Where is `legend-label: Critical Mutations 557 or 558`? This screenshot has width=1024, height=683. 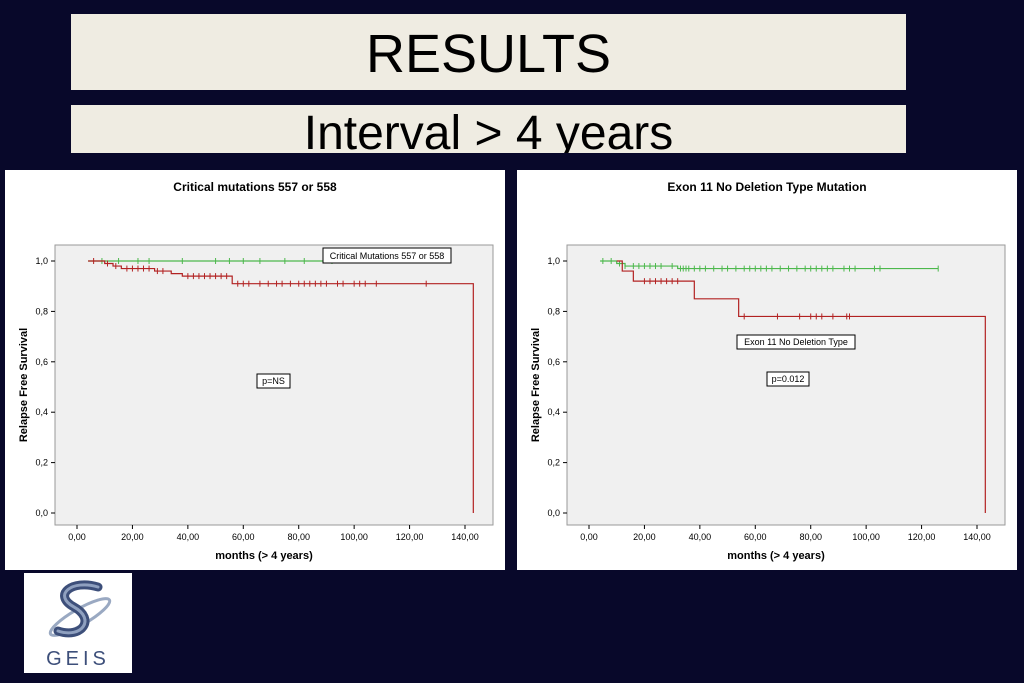
legend-label: Critical Mutations 557 or 558 is located at coordinates (387, 256).